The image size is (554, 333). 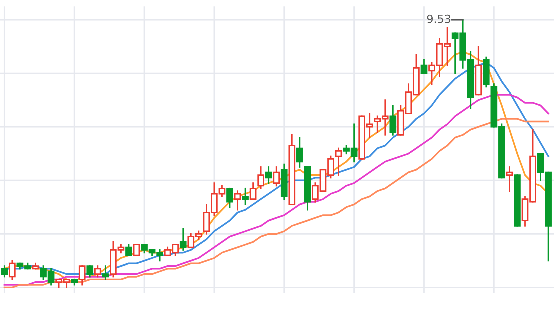 I want to click on annotation: 9.53, so click(x=439, y=19).